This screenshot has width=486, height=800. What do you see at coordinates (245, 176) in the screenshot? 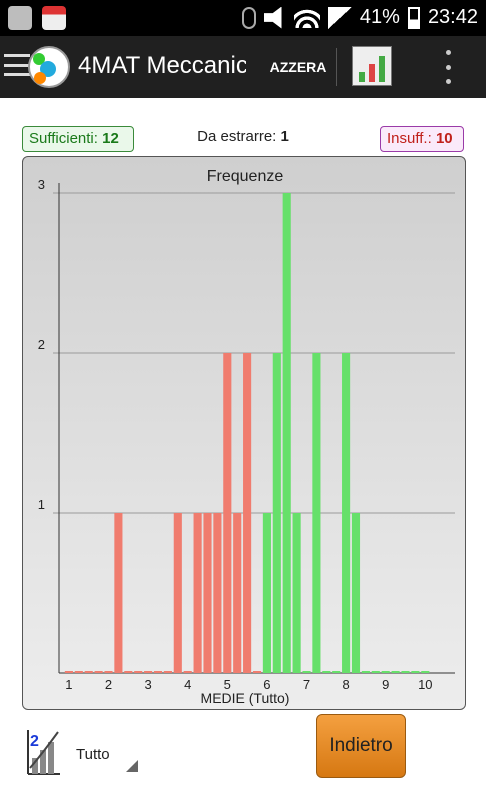
I see `chart-title: Frequenze` at bounding box center [245, 176].